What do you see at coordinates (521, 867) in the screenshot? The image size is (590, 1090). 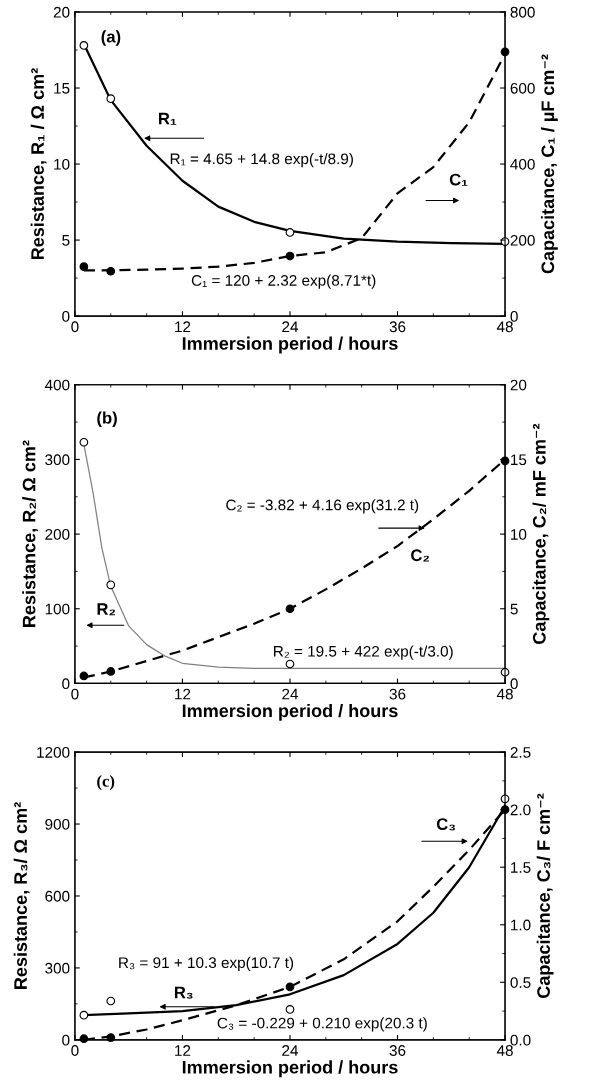 I see `y2-tick-label: 1.5` at bounding box center [521, 867].